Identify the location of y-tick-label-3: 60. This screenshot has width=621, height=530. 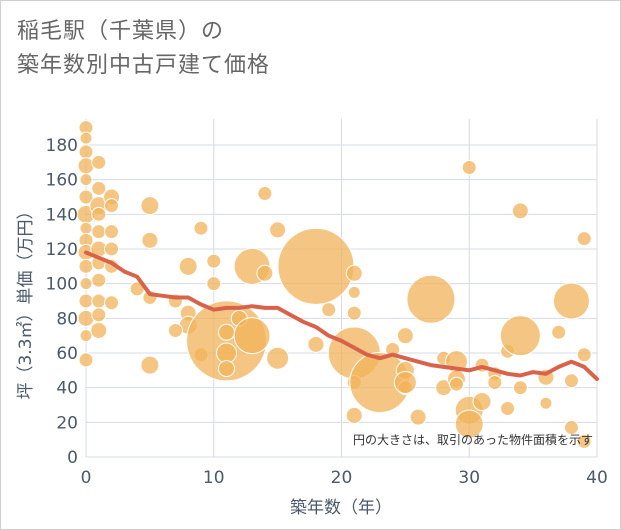
(67, 354).